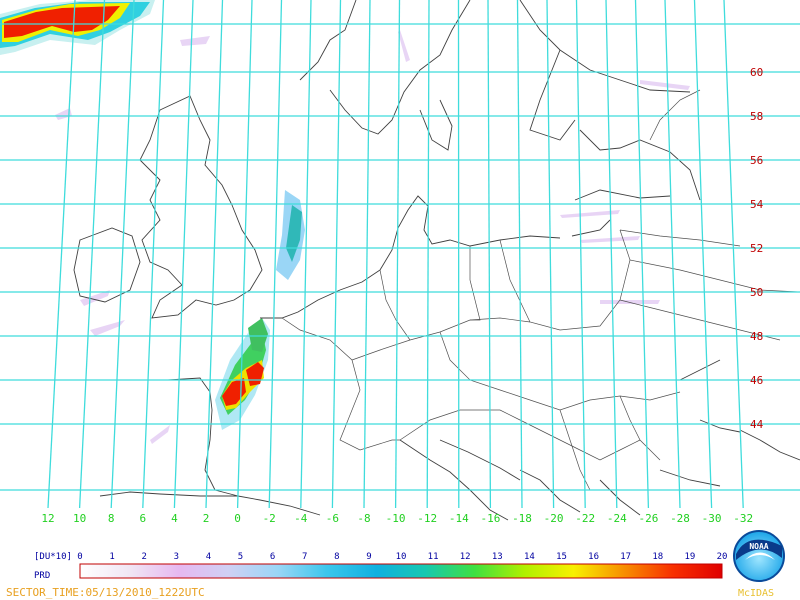 The width and height of the screenshot is (800, 600). What do you see at coordinates (174, 518) in the screenshot?
I see `longitude-label: 4` at bounding box center [174, 518].